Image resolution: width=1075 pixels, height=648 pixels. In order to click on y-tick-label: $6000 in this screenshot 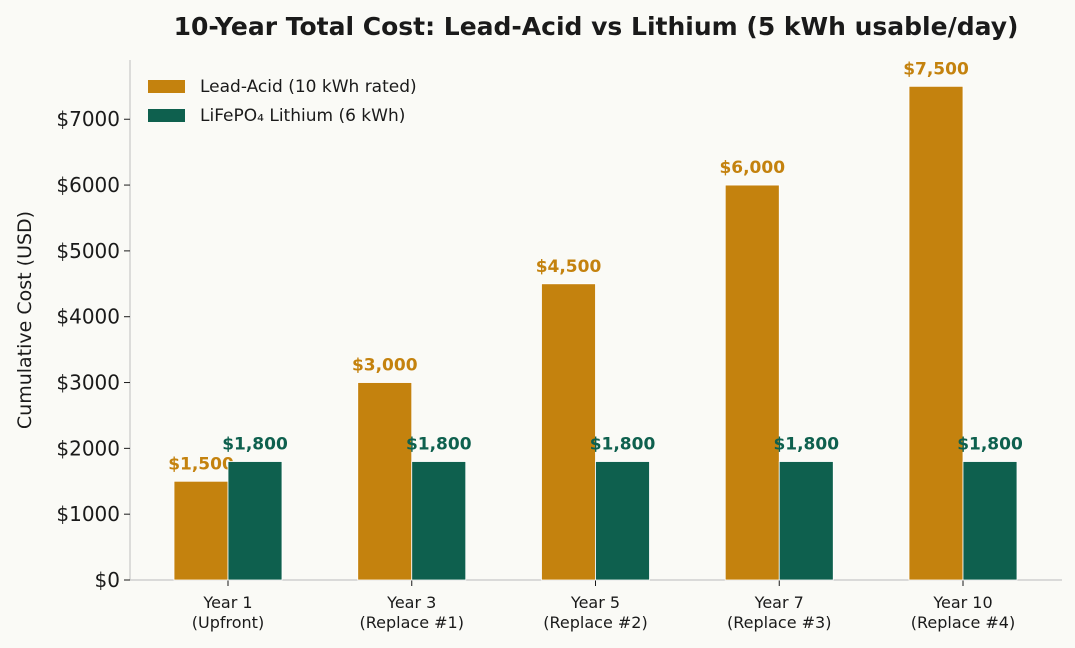, I will do `click(88, 185)`.